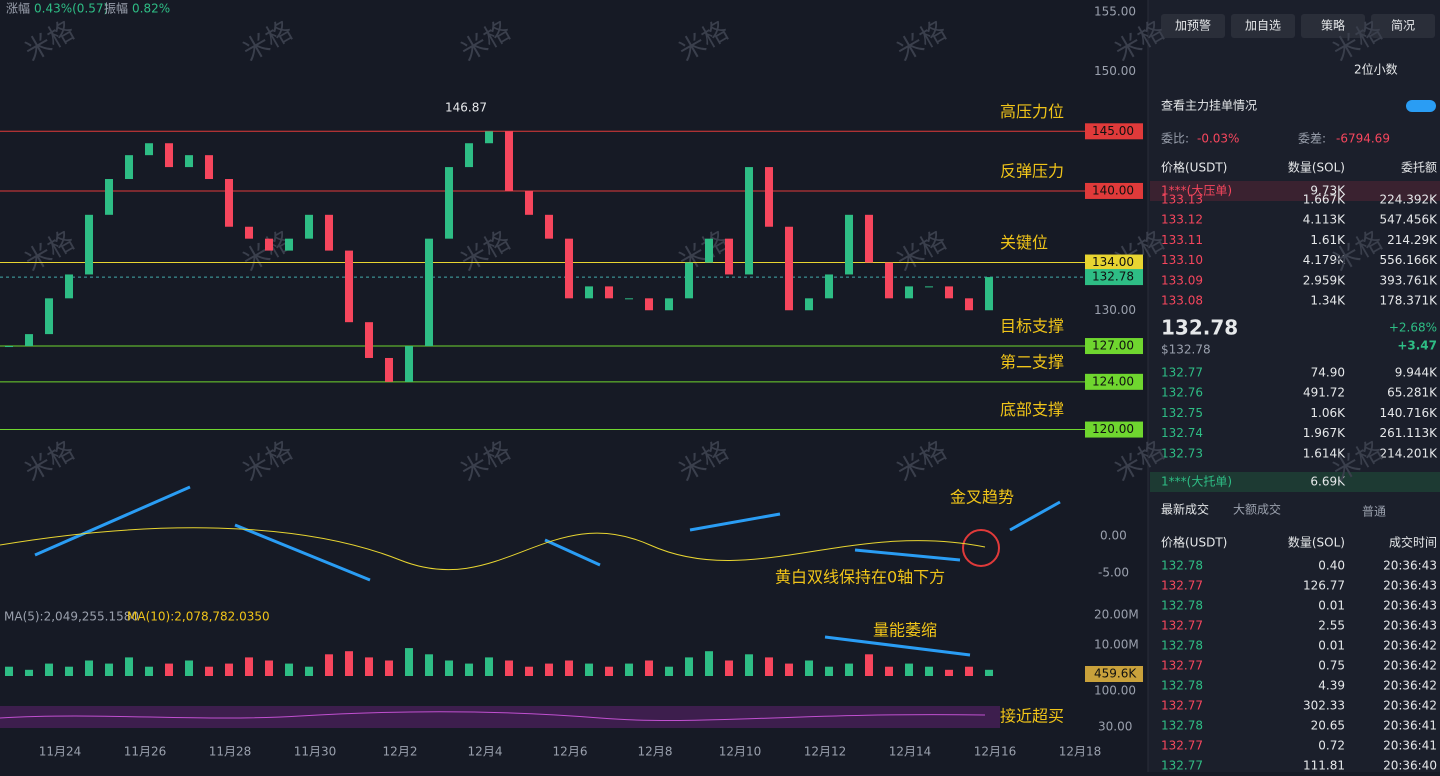  Describe the element at coordinates (1175, 139) in the screenshot. I see `ratio-label: 委比:` at that location.